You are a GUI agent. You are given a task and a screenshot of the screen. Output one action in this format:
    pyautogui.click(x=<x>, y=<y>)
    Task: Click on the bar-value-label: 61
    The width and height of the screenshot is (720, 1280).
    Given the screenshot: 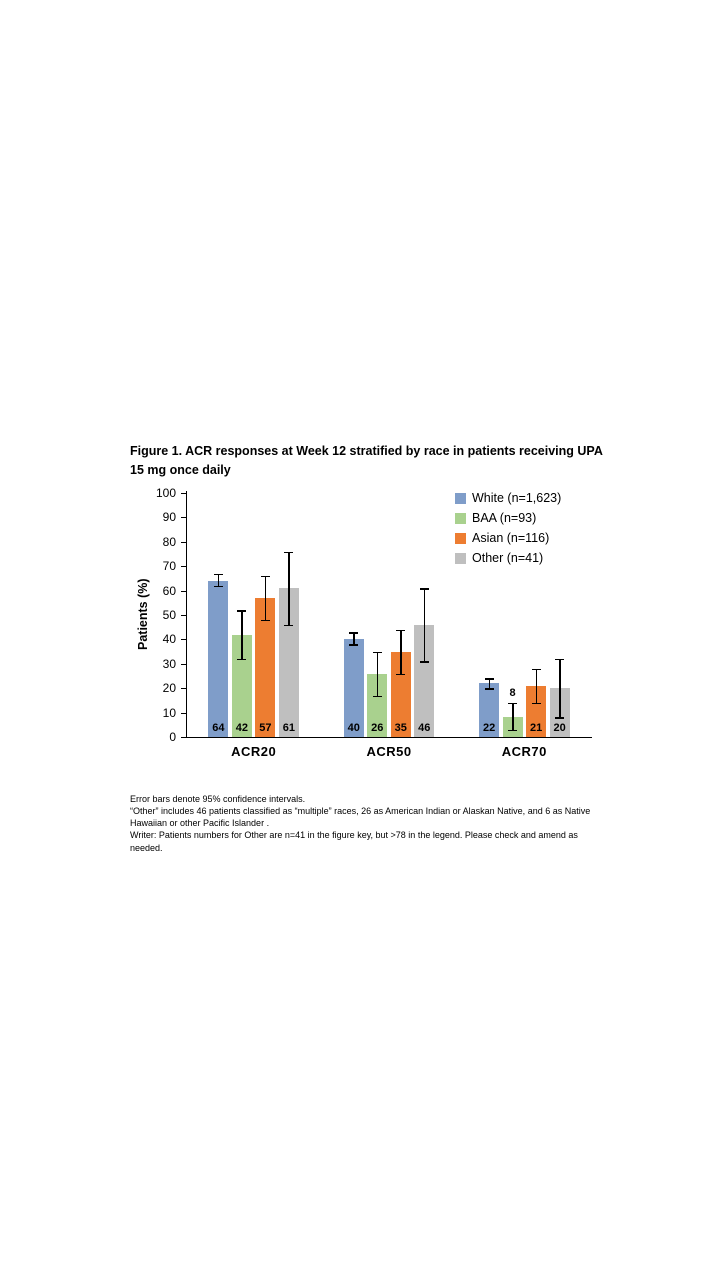 What is the action you would take?
    pyautogui.click(x=289, y=728)
    